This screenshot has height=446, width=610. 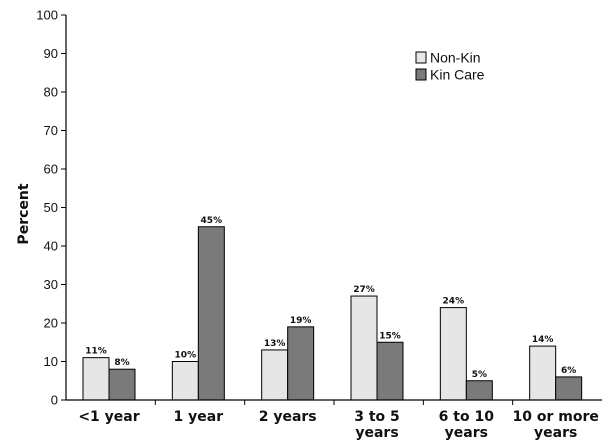 What do you see at coordinates (47, 15) in the screenshot?
I see `y-tick-label: 100` at bounding box center [47, 15].